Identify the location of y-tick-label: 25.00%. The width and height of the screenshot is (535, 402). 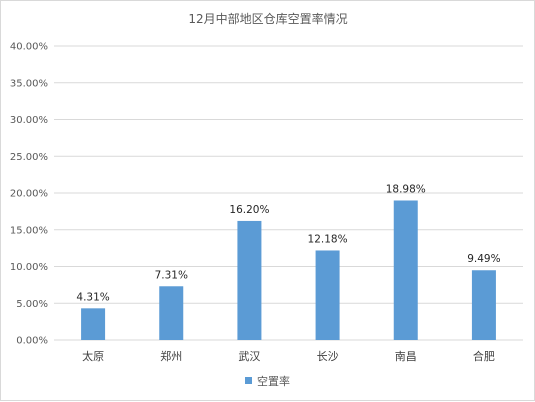
(29, 157).